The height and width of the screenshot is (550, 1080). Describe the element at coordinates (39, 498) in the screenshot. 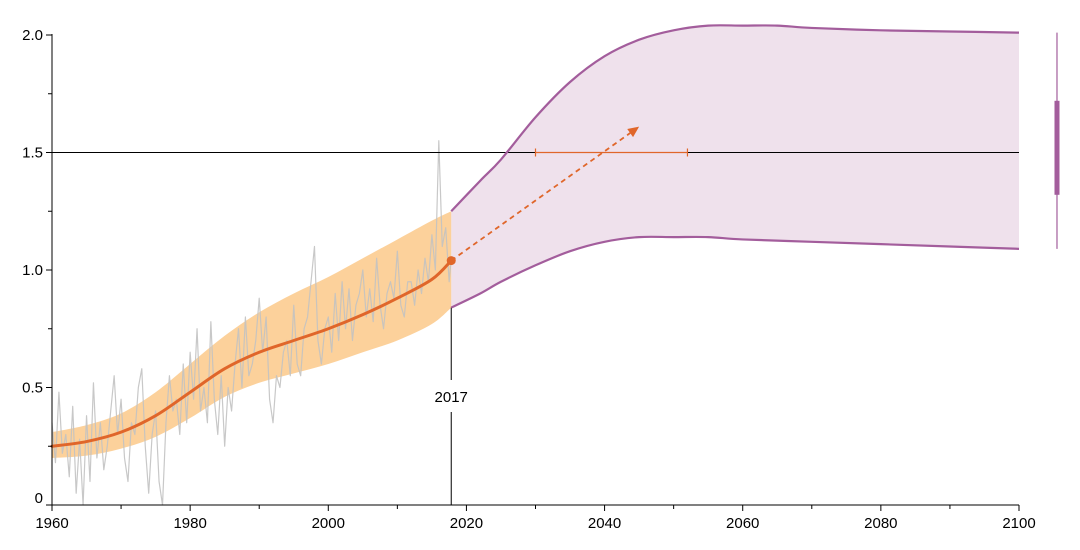

I see `y-tick-label: 0` at that location.